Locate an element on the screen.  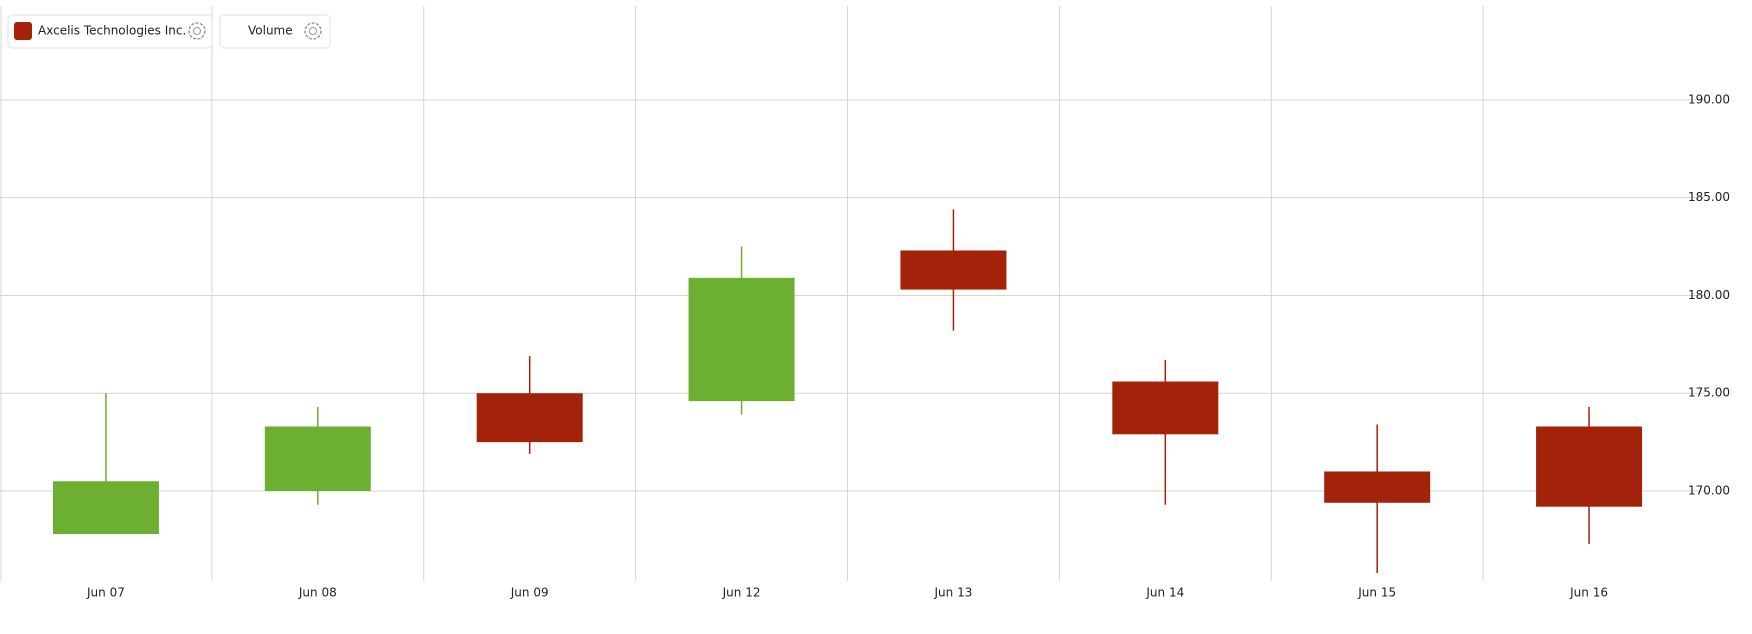
x-tick-label: Jun 16 is located at coordinates (1588, 593).